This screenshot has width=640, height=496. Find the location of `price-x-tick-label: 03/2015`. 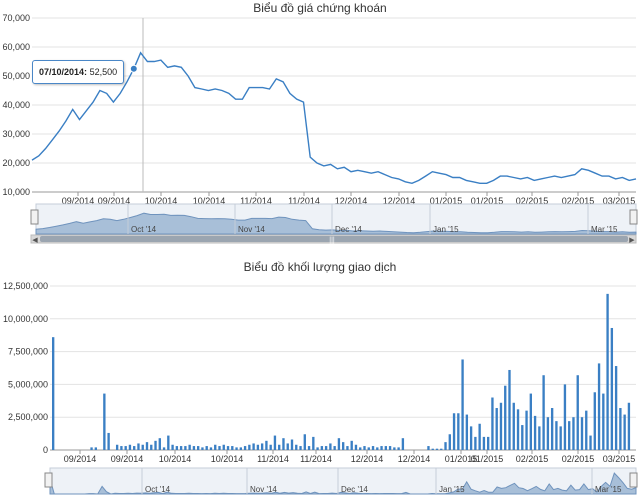

price-x-tick-label: 03/2015 is located at coordinates (619, 201).